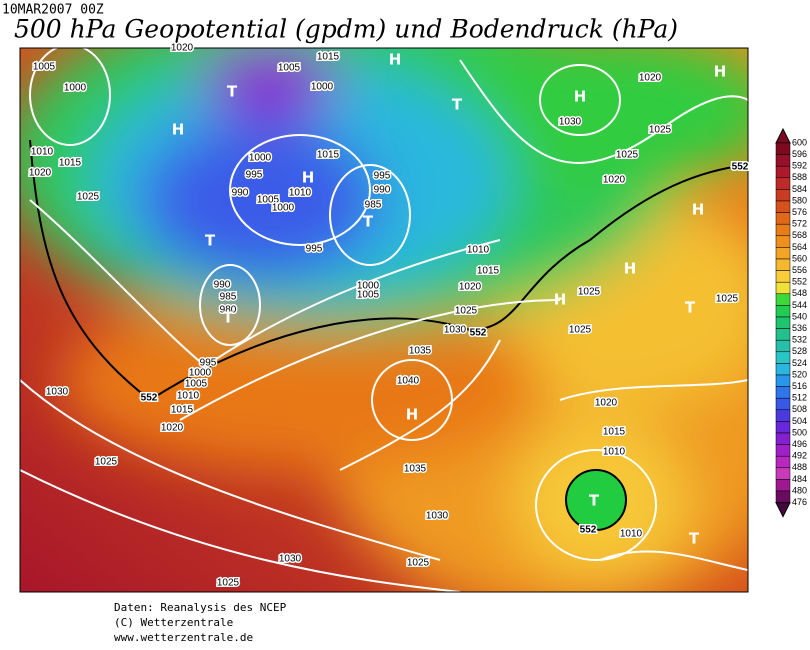  Describe the element at coordinates (799, 235) in the screenshot. I see `colorbar-tick-label: 568` at that location.